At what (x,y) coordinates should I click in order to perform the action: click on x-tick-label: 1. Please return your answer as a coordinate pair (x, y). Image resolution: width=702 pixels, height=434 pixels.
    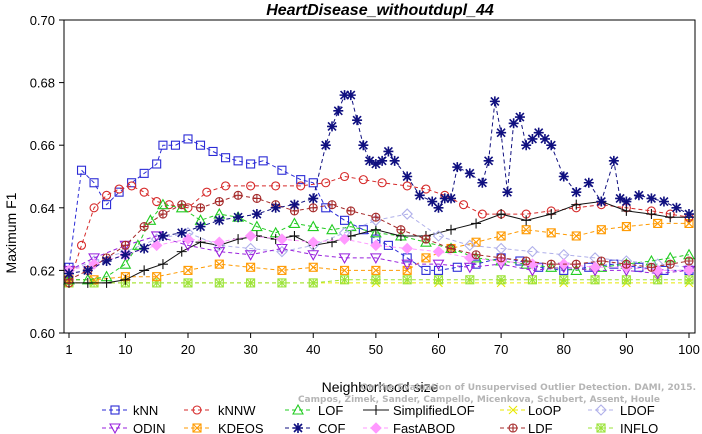
    Looking at the image, I should click on (68, 349).